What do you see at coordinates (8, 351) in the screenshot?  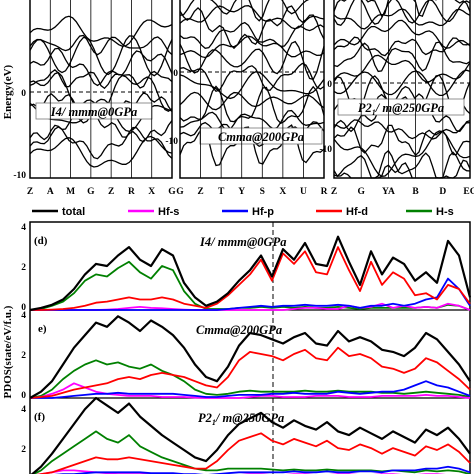 I see `pdos-ylabel: PDOS(state/eV/f.u.)` at bounding box center [8, 351].